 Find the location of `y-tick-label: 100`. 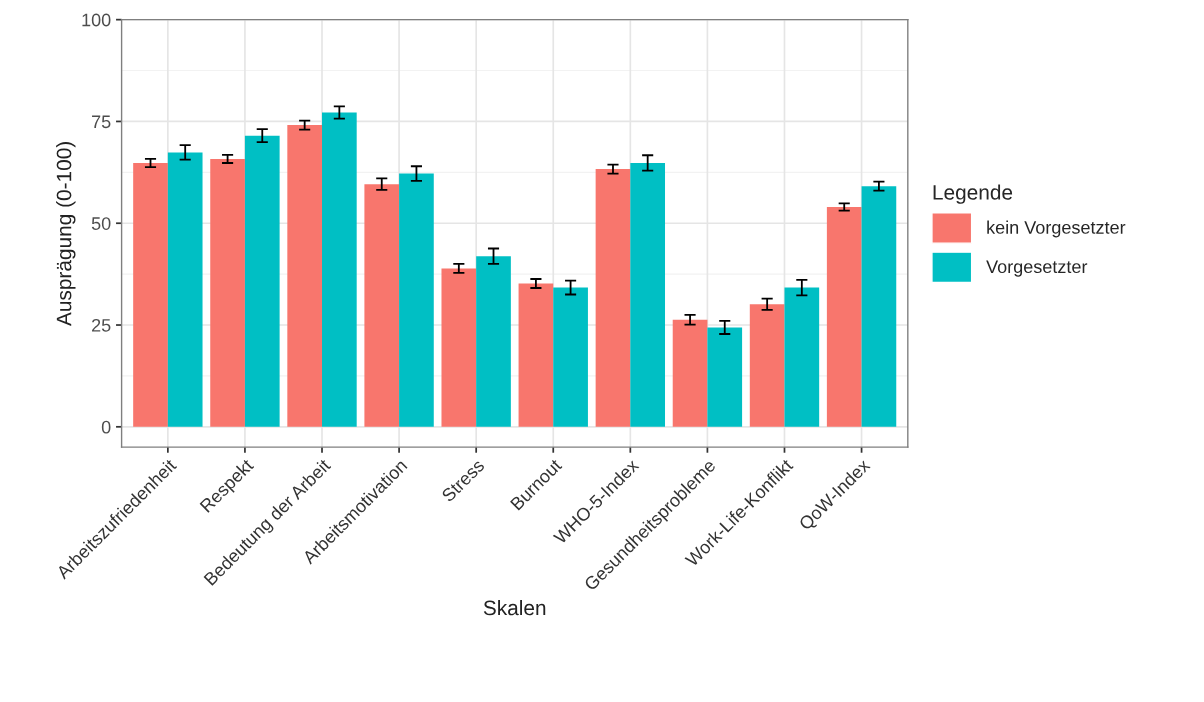

y-tick-label: 100 is located at coordinates (96, 20).